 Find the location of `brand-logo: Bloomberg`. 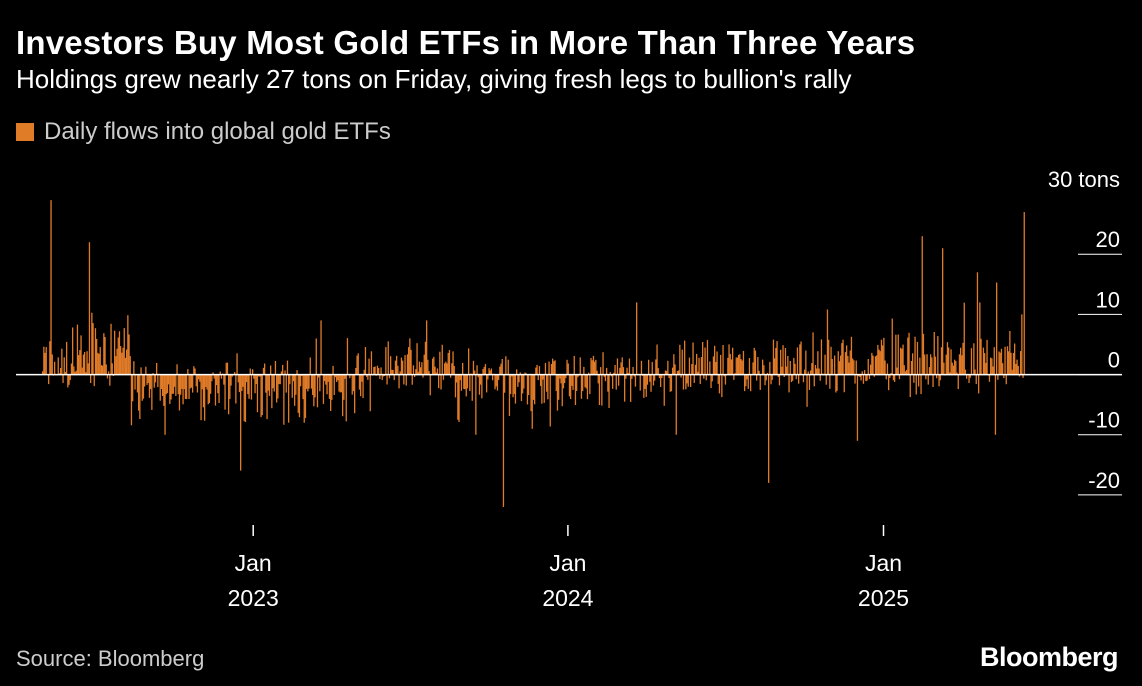

brand-logo: Bloomberg is located at coordinates (1049, 657).